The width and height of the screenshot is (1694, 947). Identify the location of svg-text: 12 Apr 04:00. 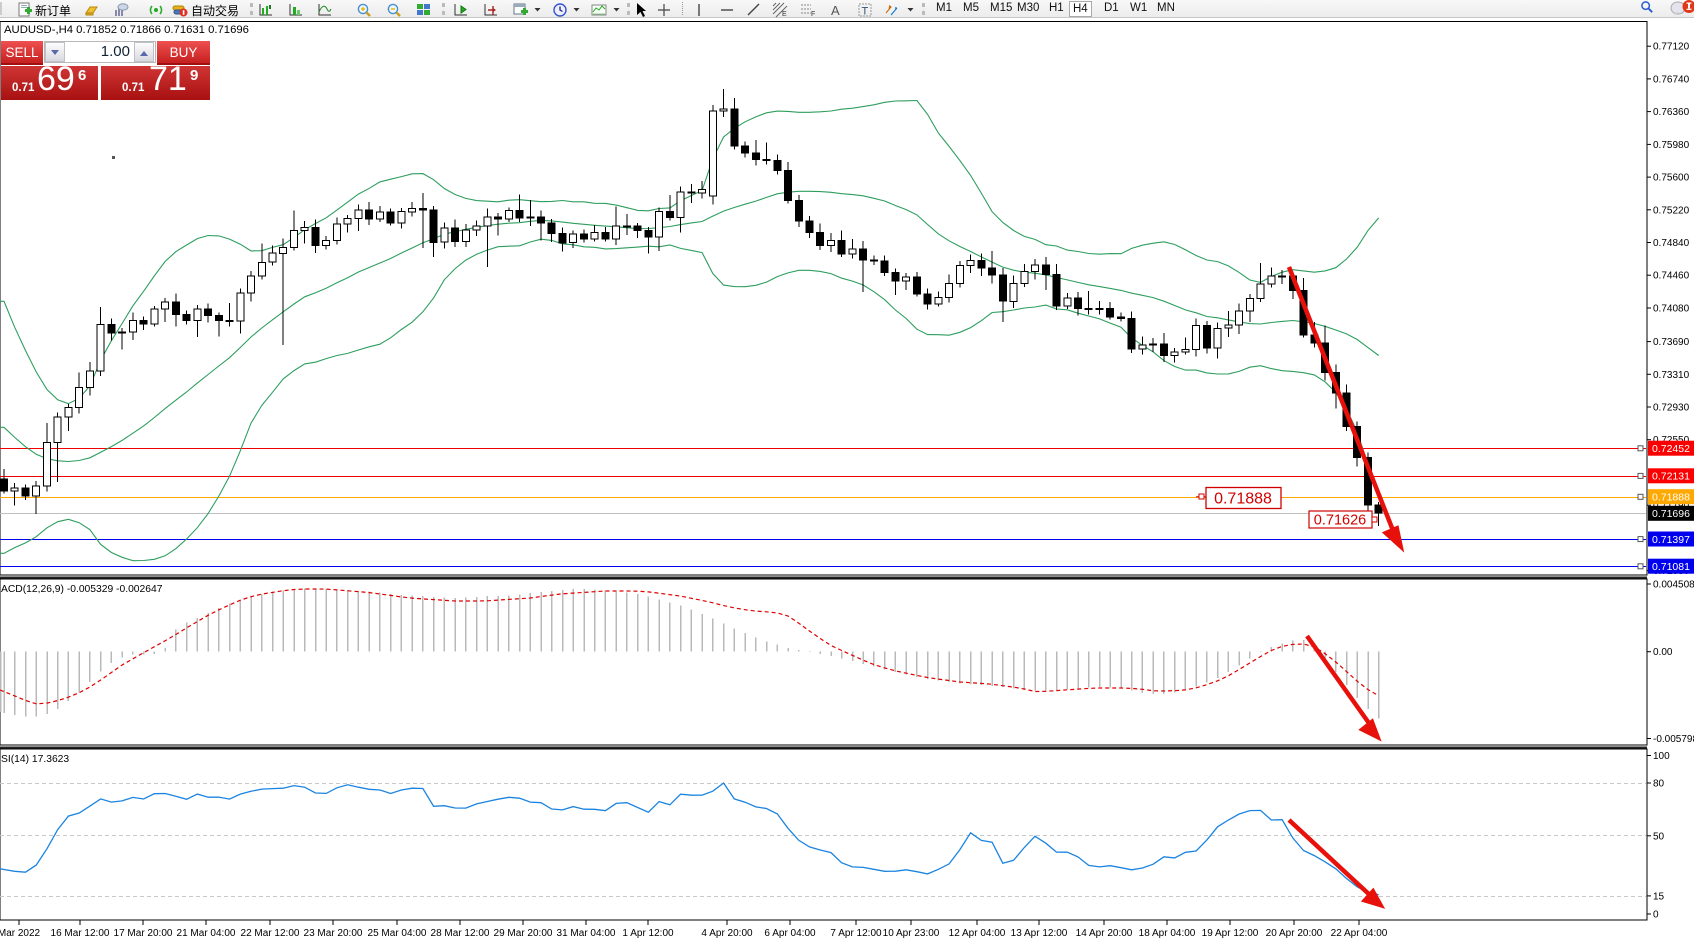
(977, 933).